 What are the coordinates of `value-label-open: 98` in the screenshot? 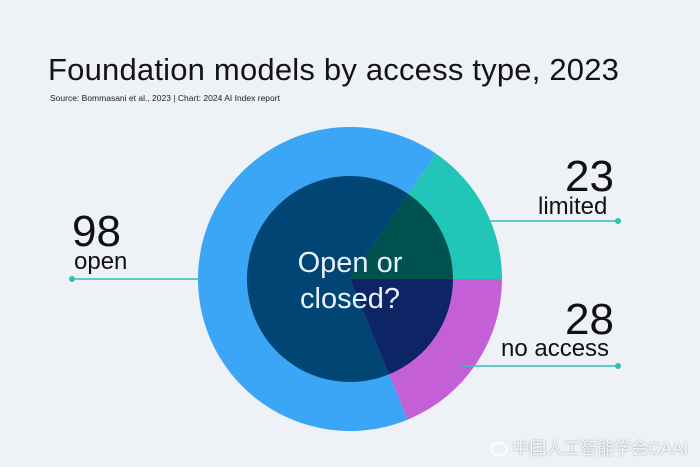 It's located at (96, 231).